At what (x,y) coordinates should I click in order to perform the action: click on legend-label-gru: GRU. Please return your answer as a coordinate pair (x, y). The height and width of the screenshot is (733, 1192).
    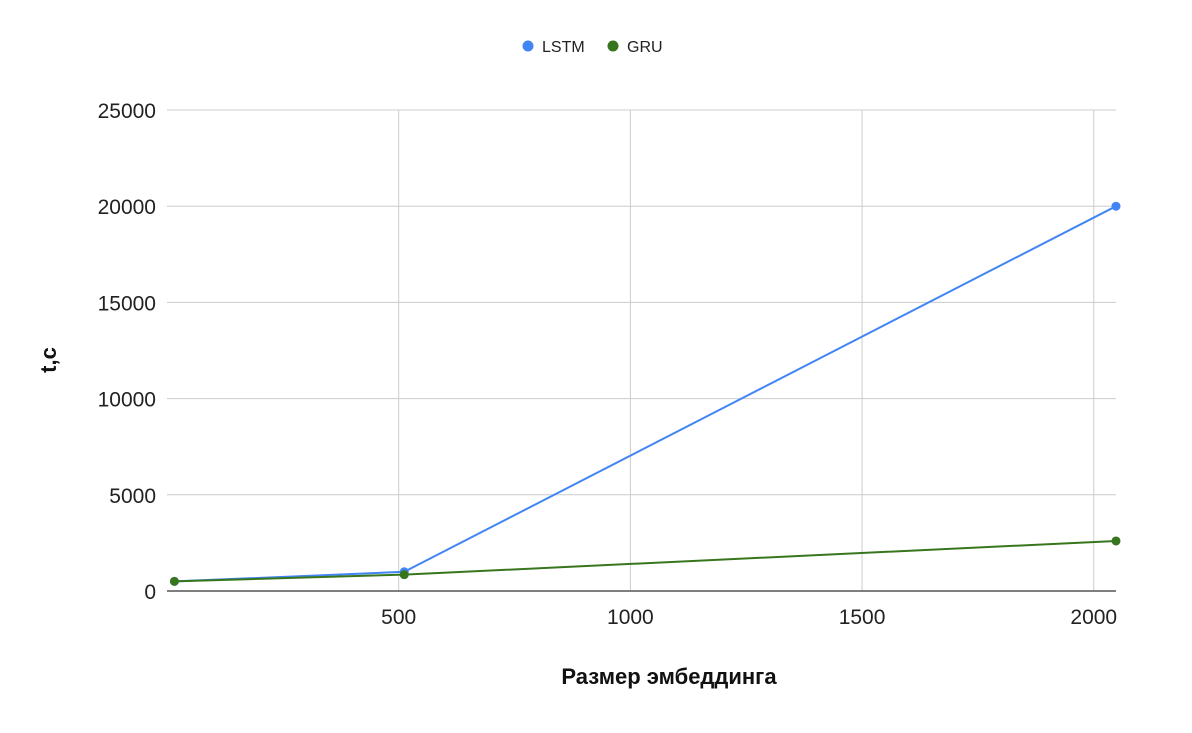
    Looking at the image, I should click on (645, 47).